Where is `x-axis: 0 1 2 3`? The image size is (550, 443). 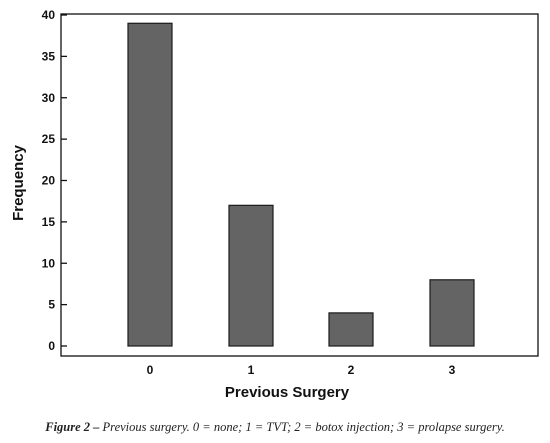 x-axis: 0 1 2 3 is located at coordinates (301, 370).